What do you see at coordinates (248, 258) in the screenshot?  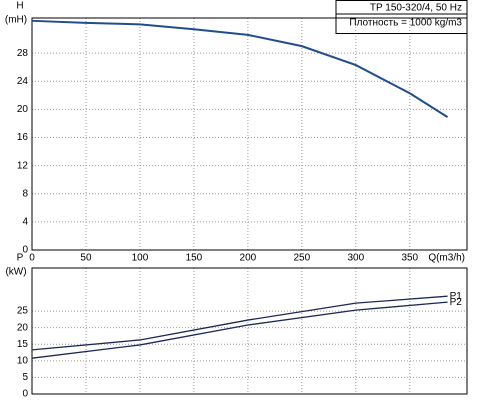 I see `x-tick-label: 200` at bounding box center [248, 258].